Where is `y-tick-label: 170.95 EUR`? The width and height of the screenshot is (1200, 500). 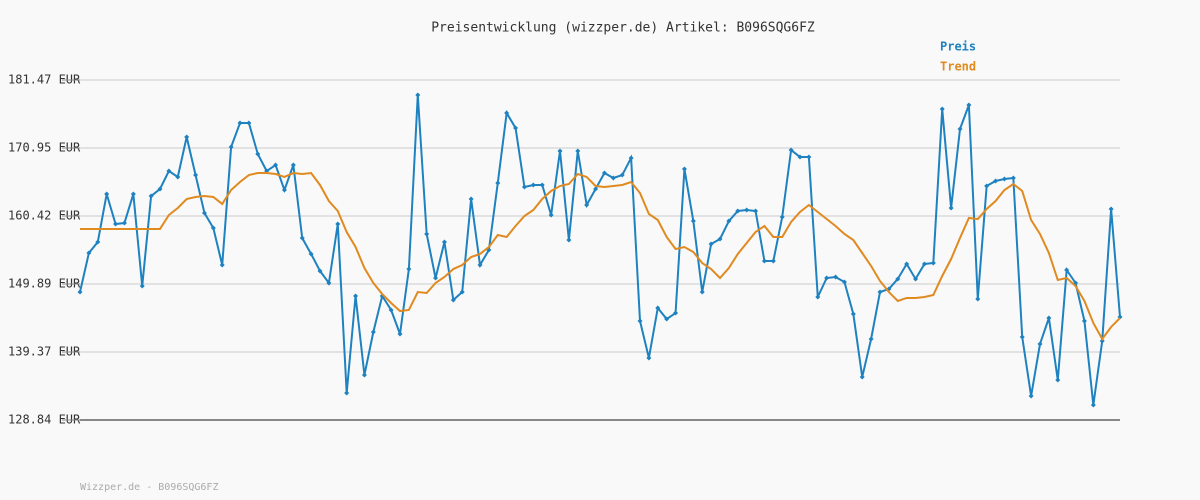 y-tick-label: 170.95 EUR is located at coordinates (44, 147).